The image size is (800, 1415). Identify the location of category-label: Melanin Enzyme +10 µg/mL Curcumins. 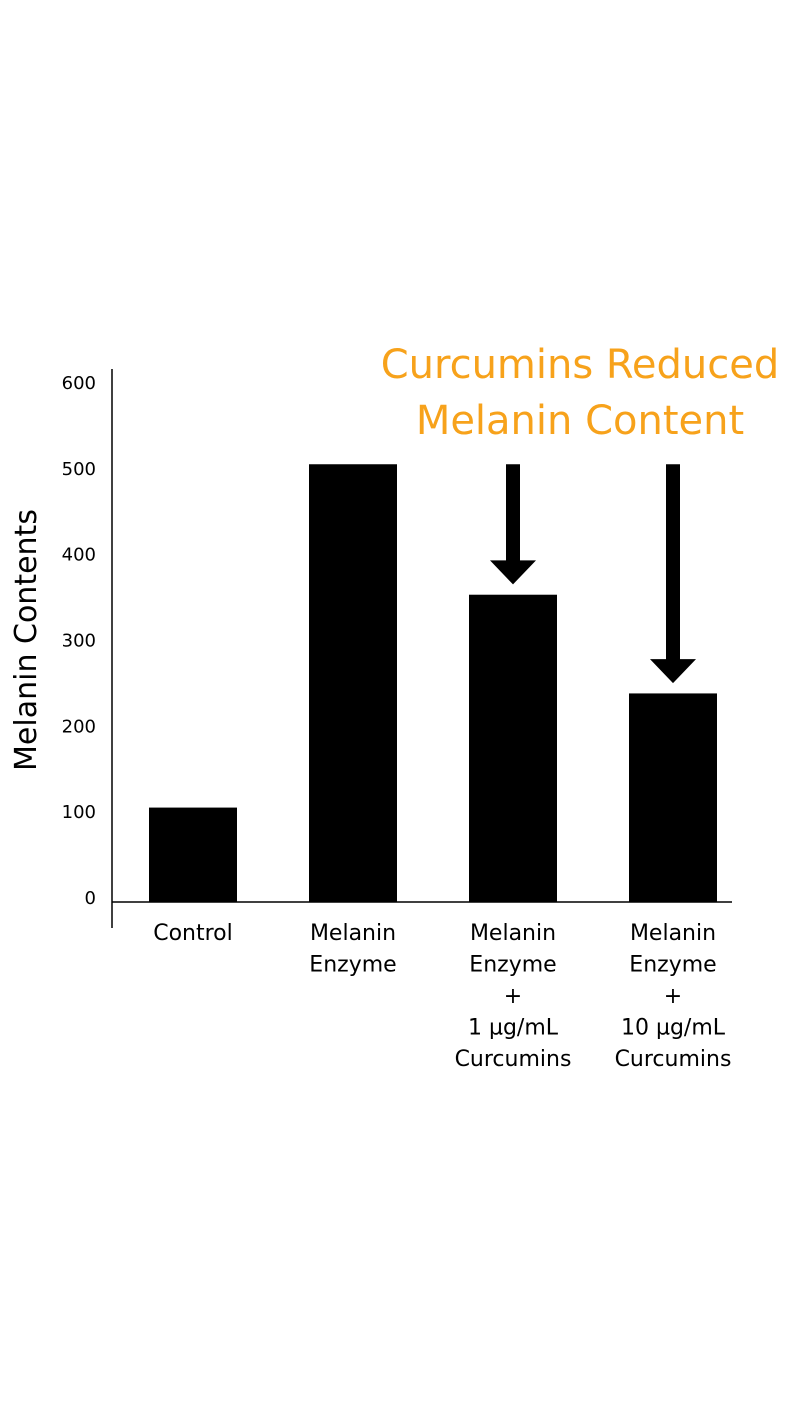
(673, 996).